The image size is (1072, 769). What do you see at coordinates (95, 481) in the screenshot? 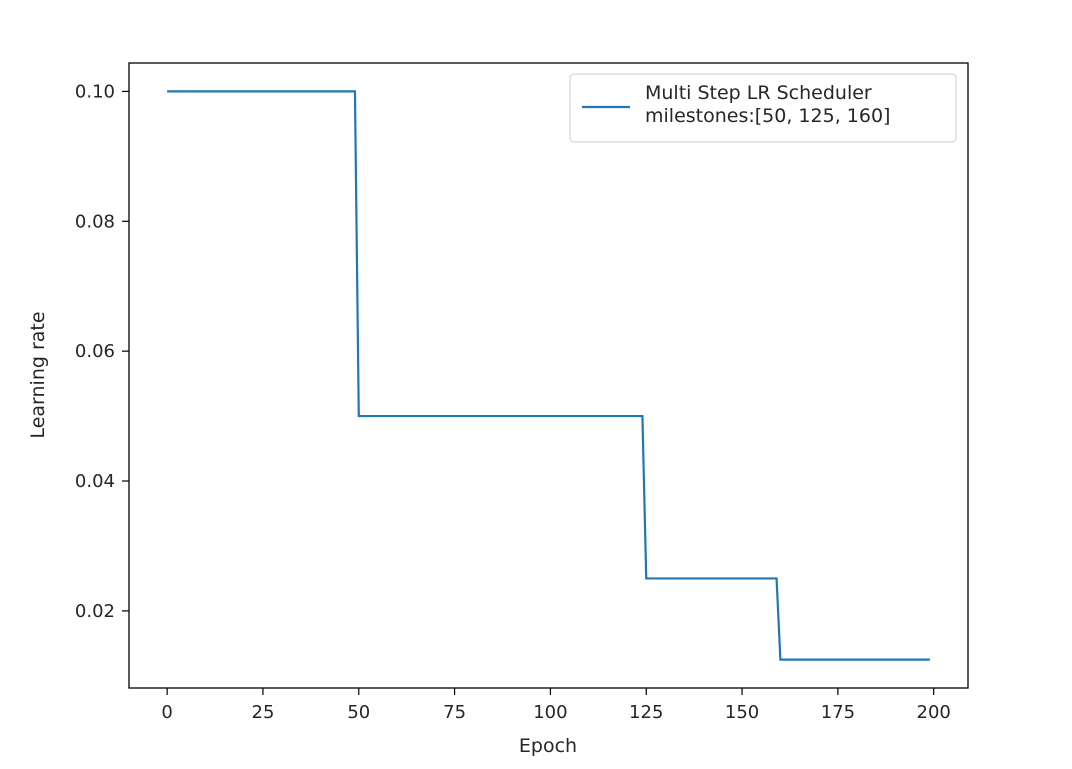
I see `y-tick-label: 0.04` at bounding box center [95, 481].